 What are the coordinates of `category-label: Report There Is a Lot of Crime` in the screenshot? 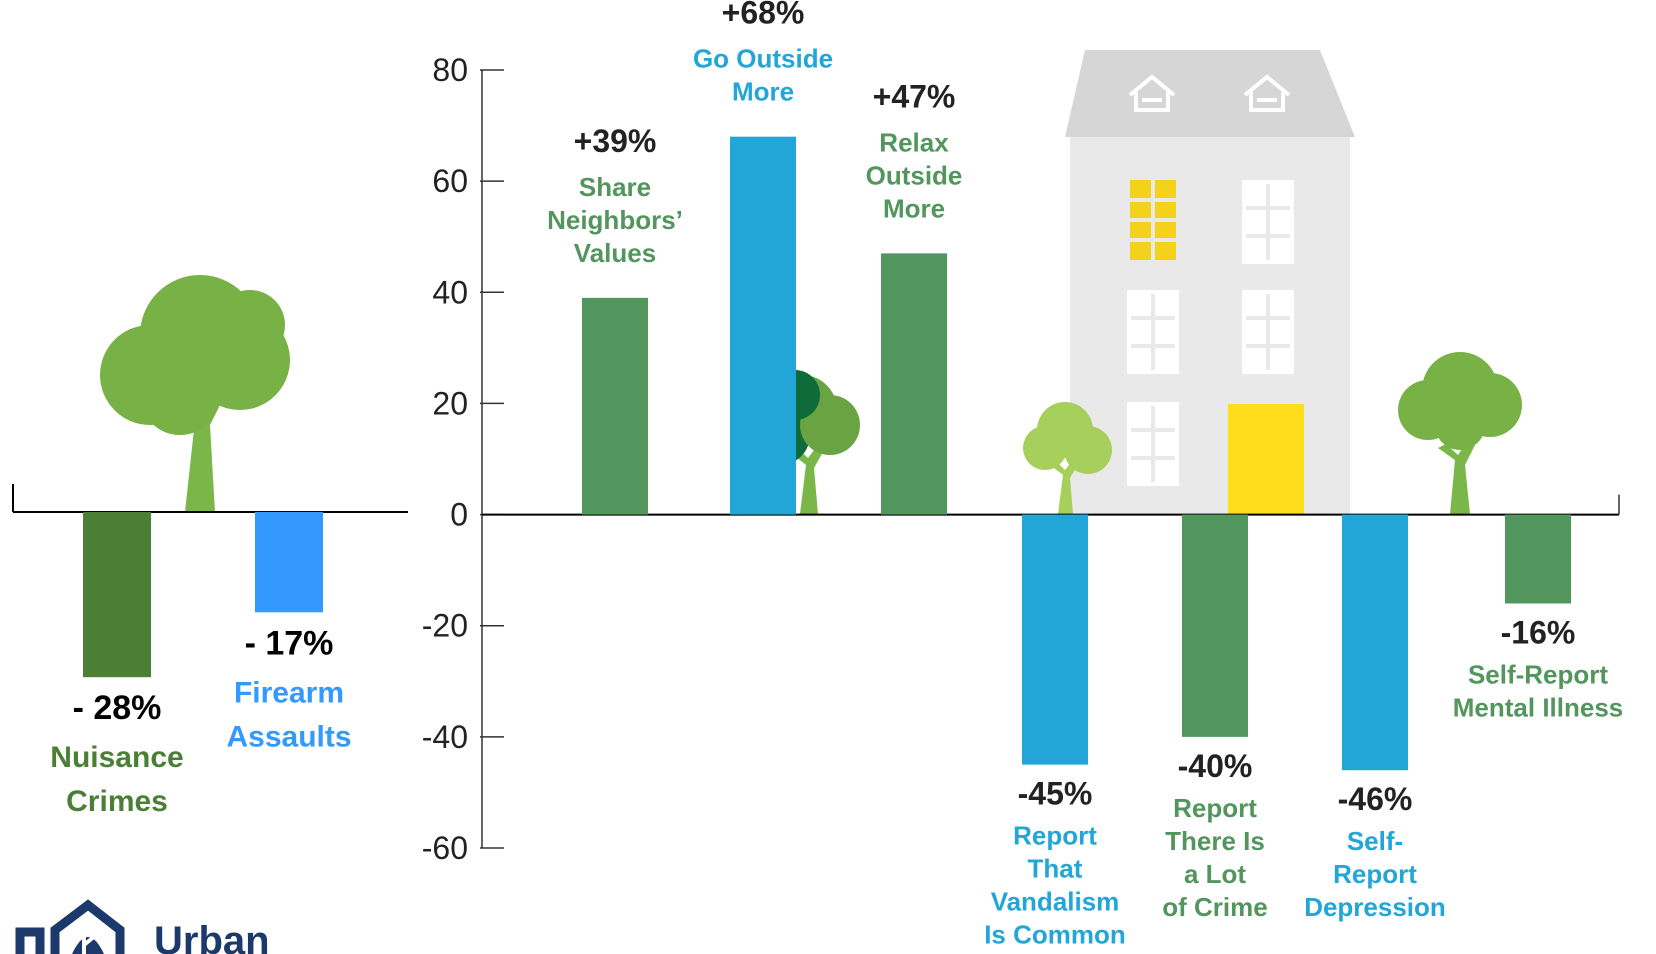 It's located at (1214, 857).